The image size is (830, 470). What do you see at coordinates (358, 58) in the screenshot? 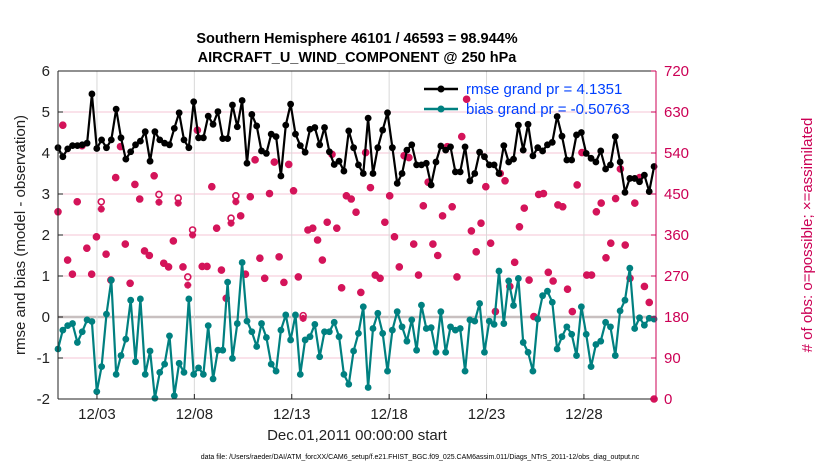
I see `chart-subtitle: AIRCRAFT_U_WIND_COMPONENT @ 250 hPa` at bounding box center [358, 58].